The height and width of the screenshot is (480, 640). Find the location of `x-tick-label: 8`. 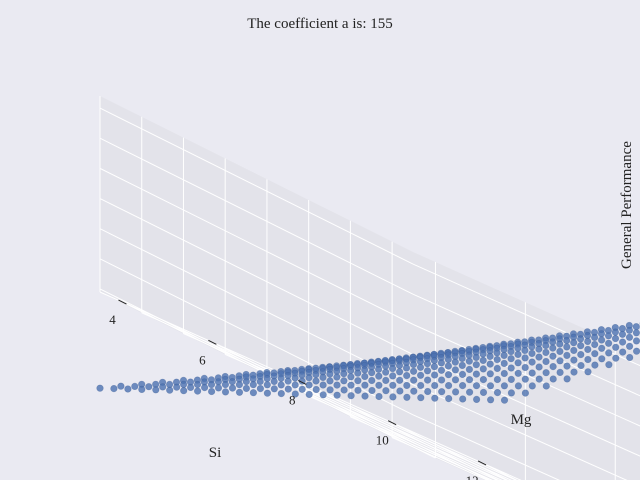

x-tick-label: 8 is located at coordinates (292, 400).